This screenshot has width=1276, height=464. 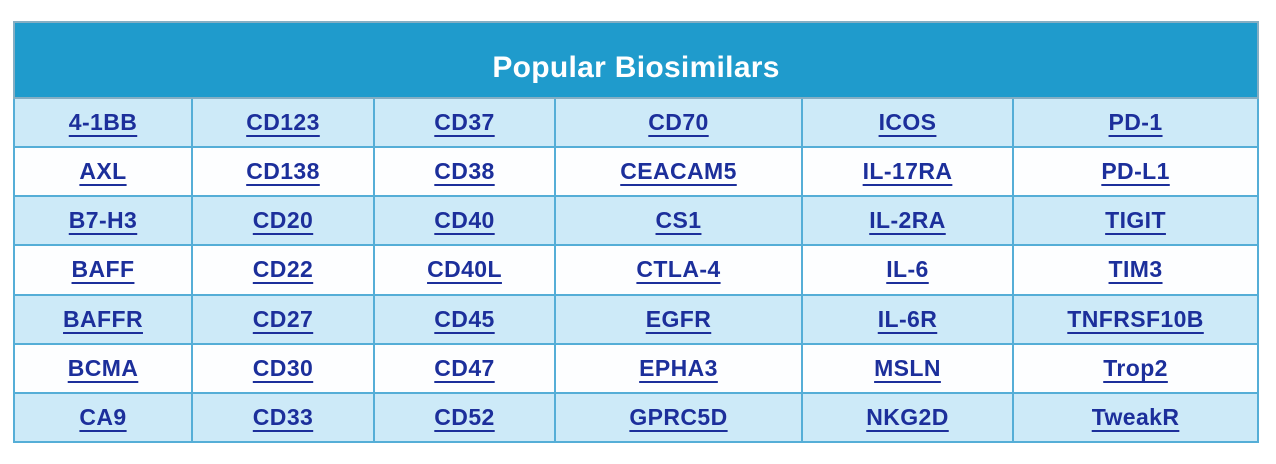 I want to click on biosimilar-link-cd27: CD27, so click(x=283, y=318).